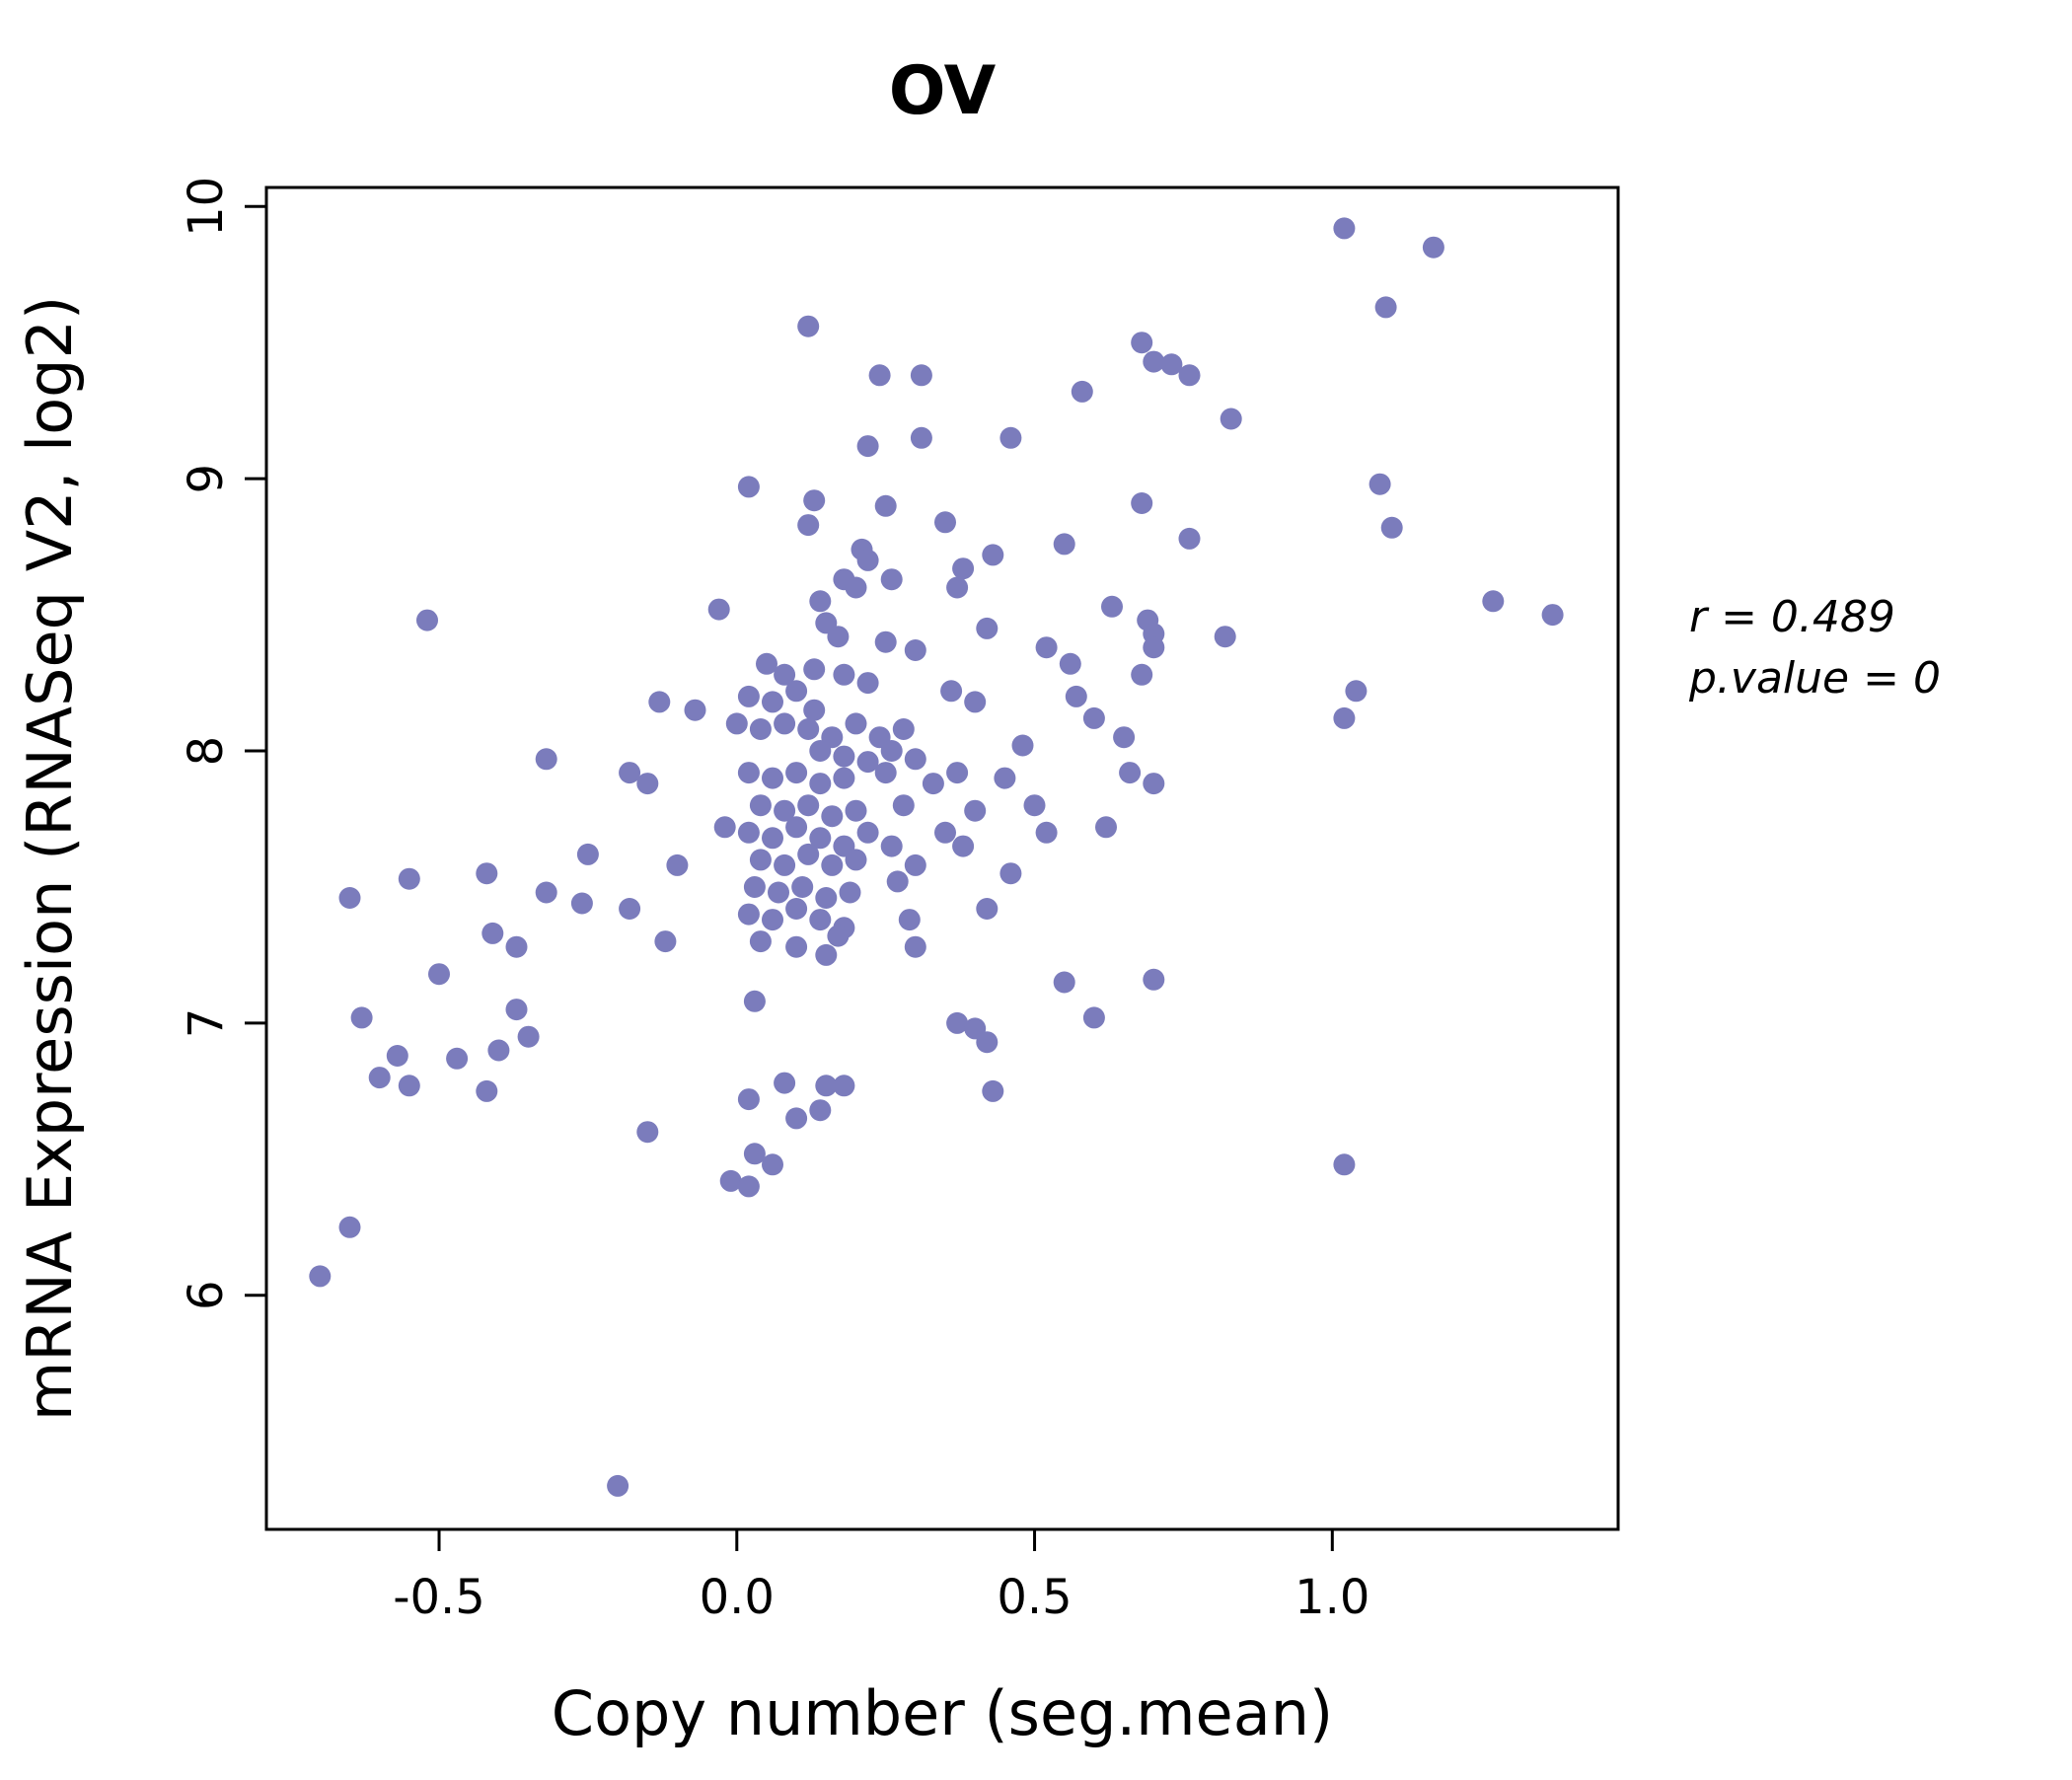 This screenshot has height=1780, width=2072. I want to click on y-tick-label: 6, so click(206, 1295).